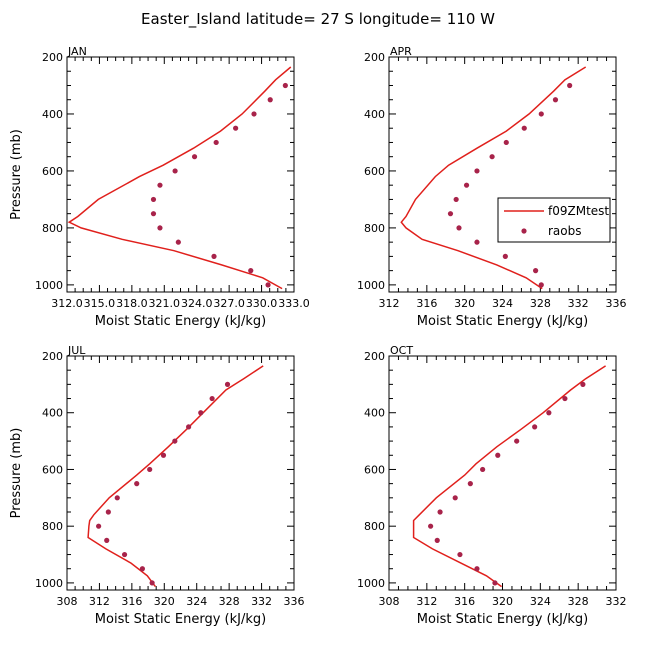 Image resolution: width=648 pixels, height=648 pixels. What do you see at coordinates (401, 350) in the screenshot?
I see `panel-title: OCT` at bounding box center [401, 350].